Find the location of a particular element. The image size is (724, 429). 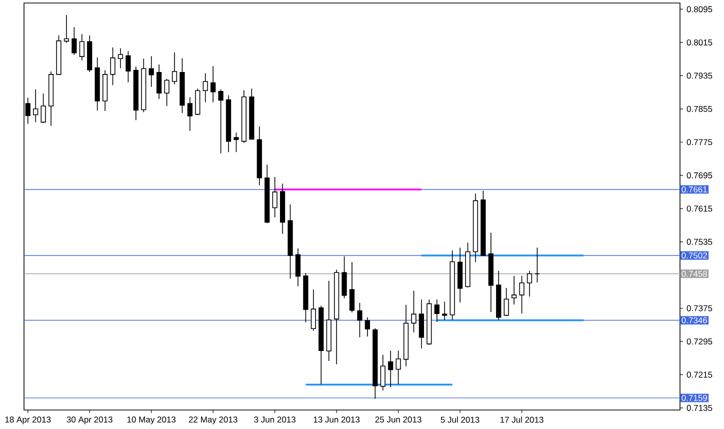

x-tick-label: 22 May 2013 is located at coordinates (213, 420).